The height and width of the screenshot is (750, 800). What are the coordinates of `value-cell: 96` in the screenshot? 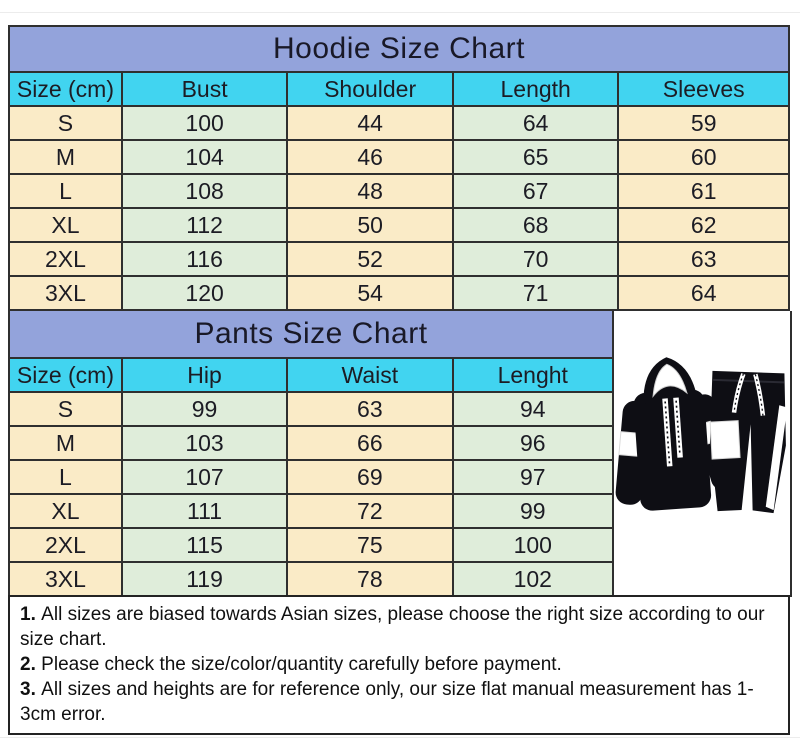 It's located at (533, 443).